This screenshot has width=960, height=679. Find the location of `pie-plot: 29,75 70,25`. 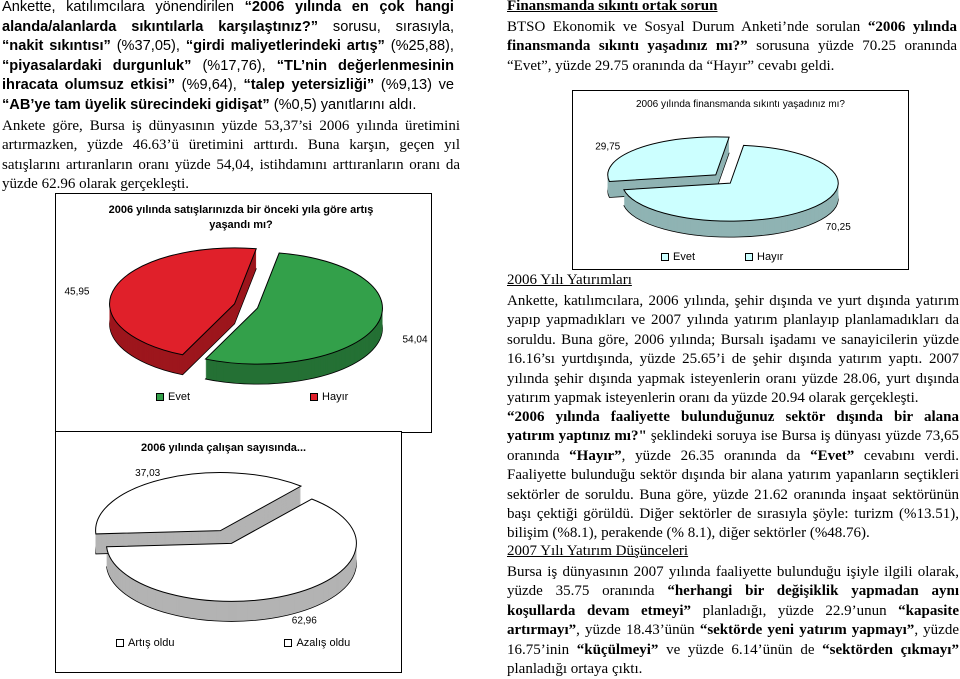

pie-plot: 29,75 70,25 is located at coordinates (723, 187).